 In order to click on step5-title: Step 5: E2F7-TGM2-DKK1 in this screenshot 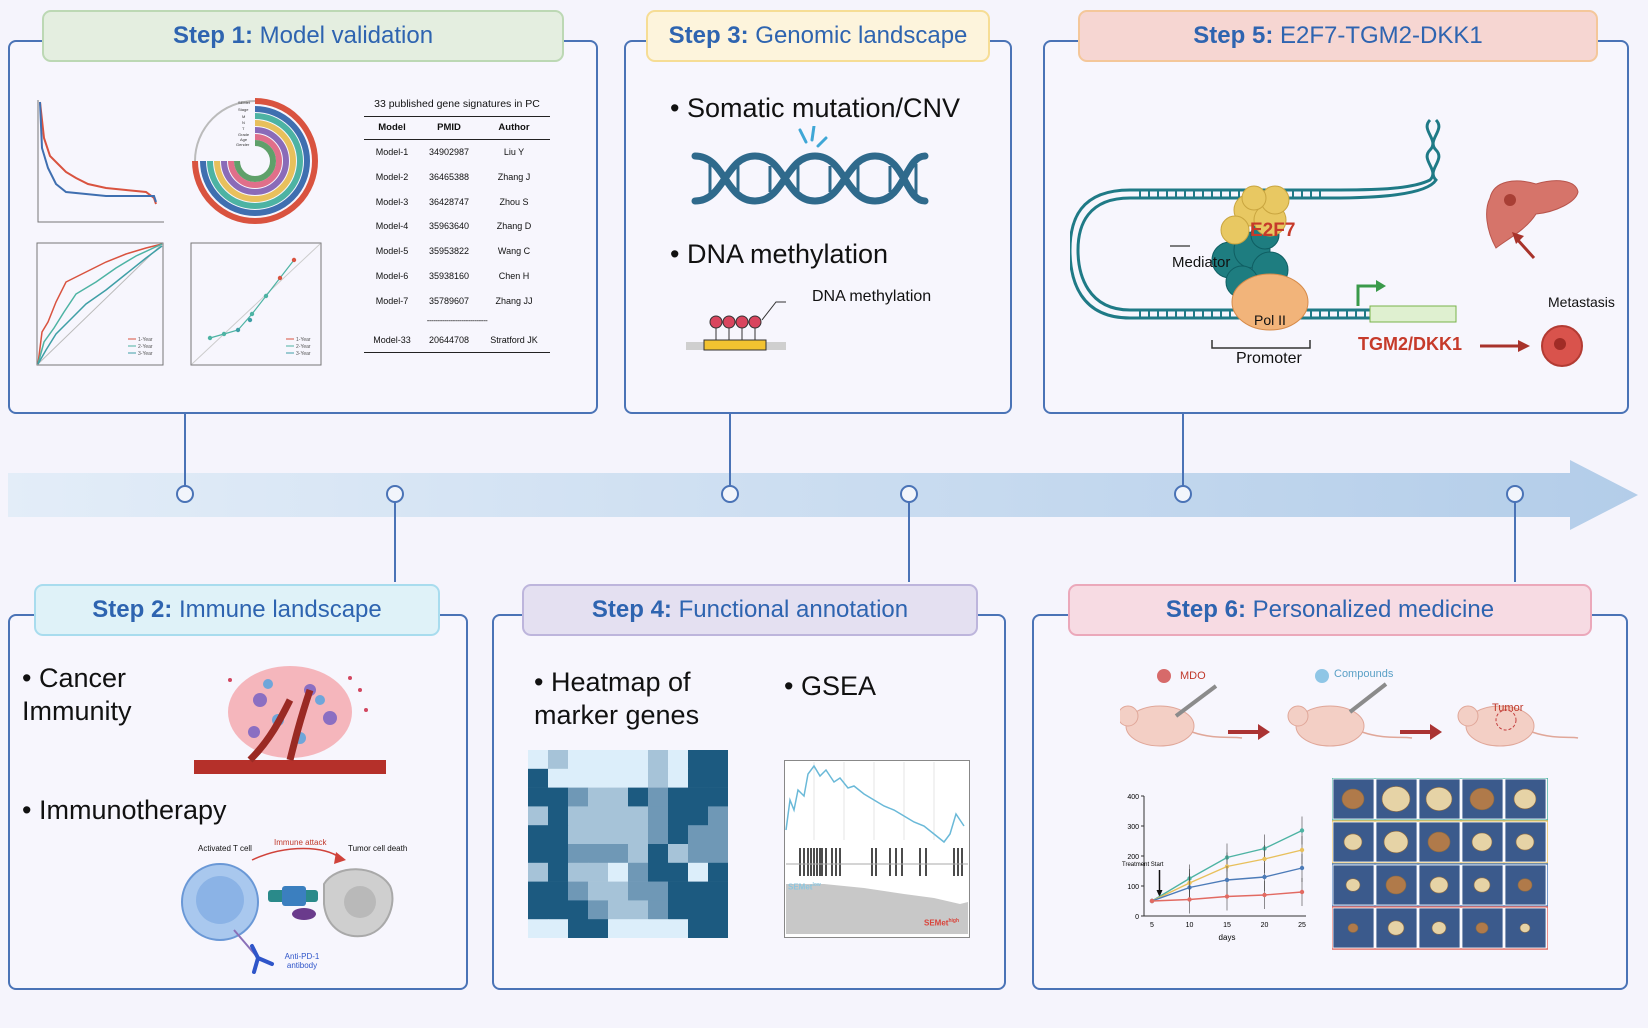, I will do `click(1338, 36)`.